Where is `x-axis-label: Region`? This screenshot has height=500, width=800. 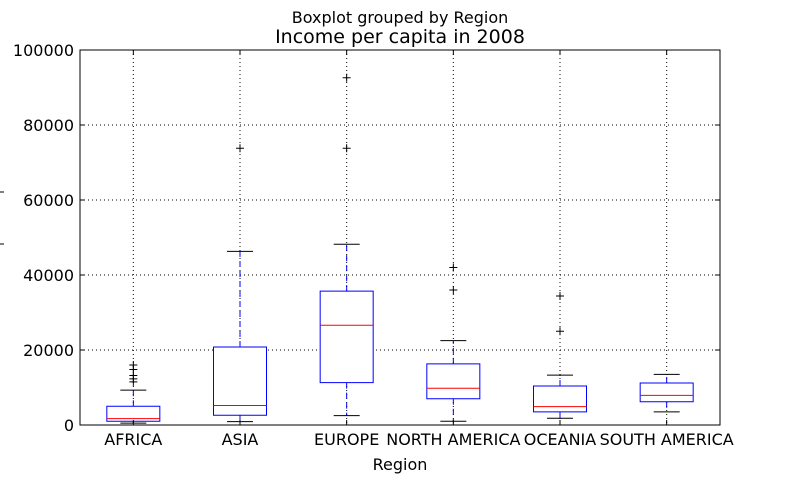
x-axis-label: Region is located at coordinates (400, 464).